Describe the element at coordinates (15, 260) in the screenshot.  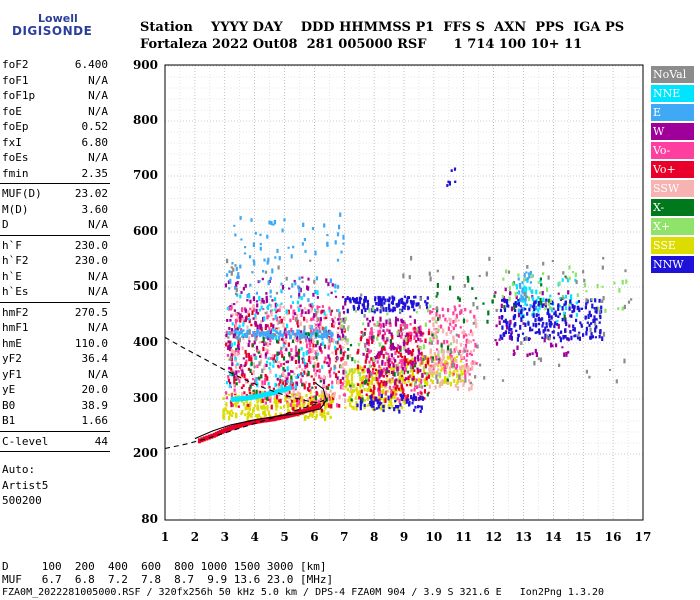
I see `param-name: h`F2` at that location.